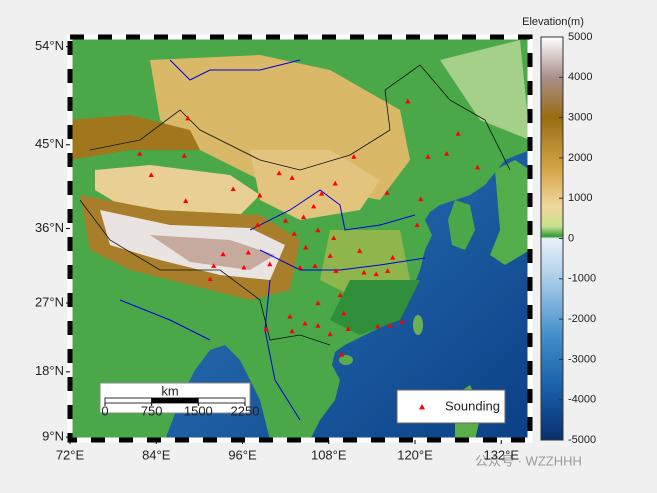 Image resolution: width=657 pixels, height=493 pixels. What do you see at coordinates (580, 158) in the screenshot?
I see `colorbar-tick-label: 2000` at bounding box center [580, 158].